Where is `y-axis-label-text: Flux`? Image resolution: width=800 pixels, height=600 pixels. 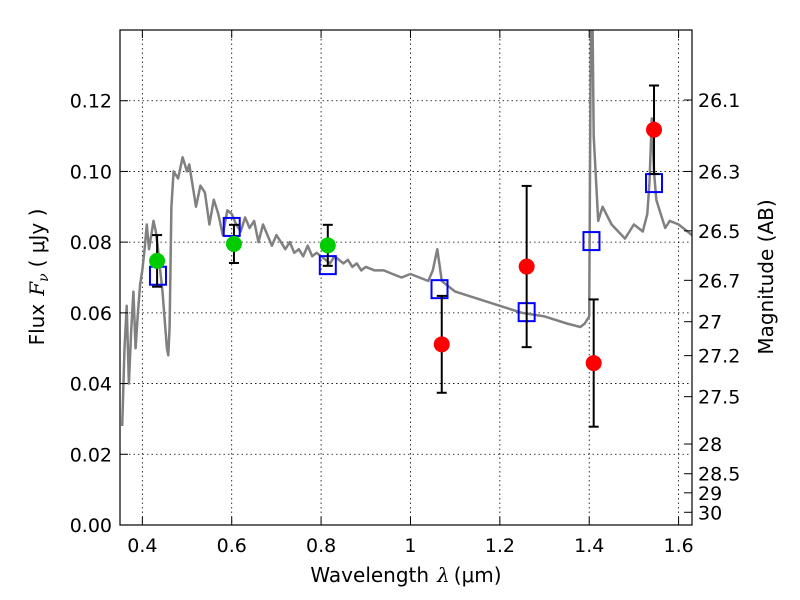 y-axis-label-text: Flux is located at coordinates (37, 325).